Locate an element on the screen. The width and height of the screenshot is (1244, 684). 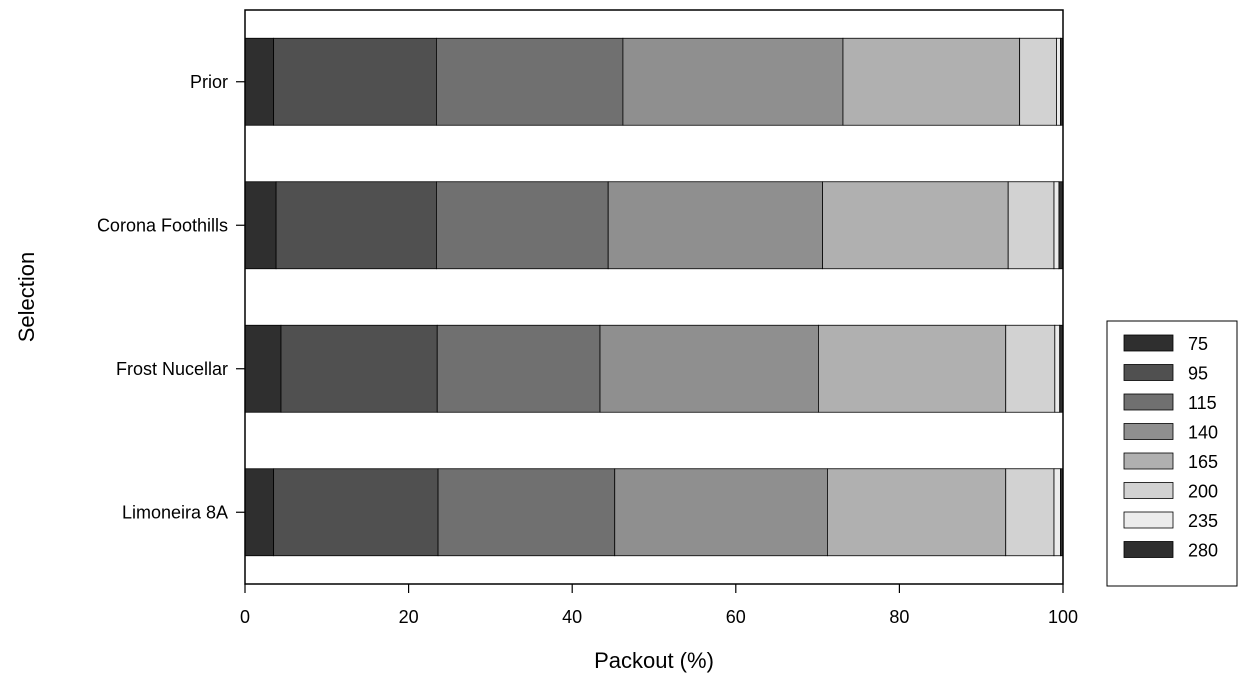
y-tick-label: Limoneira 8A is located at coordinates (175, 512).